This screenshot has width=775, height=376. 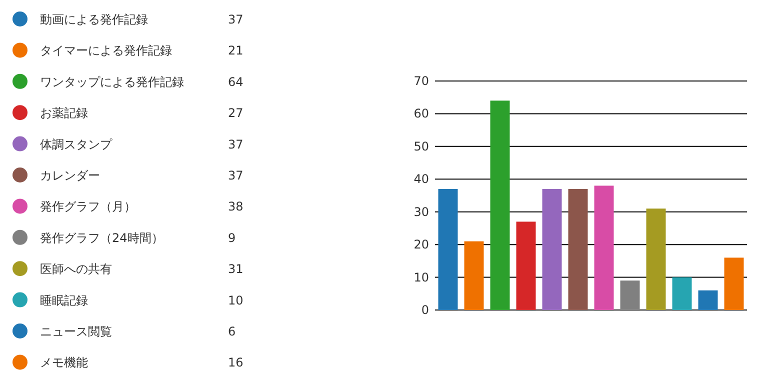 What do you see at coordinates (232, 237) in the screenshot?
I see `data-label: 9` at bounding box center [232, 237].